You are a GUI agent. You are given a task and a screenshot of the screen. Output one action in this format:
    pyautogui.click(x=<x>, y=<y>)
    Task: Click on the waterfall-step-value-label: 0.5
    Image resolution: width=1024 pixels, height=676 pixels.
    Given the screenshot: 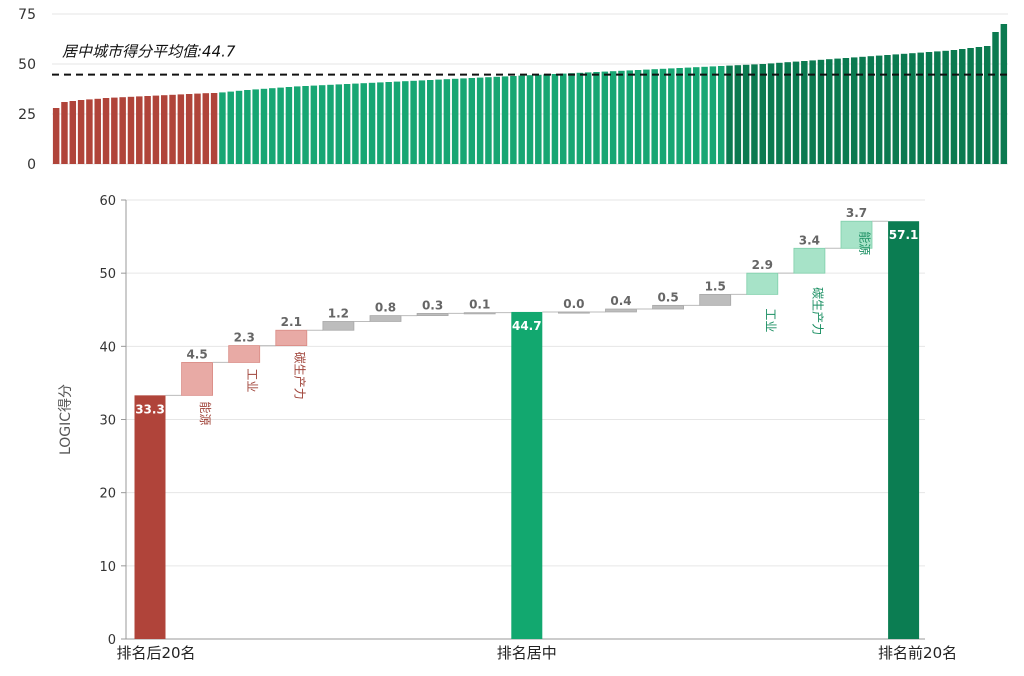 What is the action you would take?
    pyautogui.click(x=667, y=297)
    